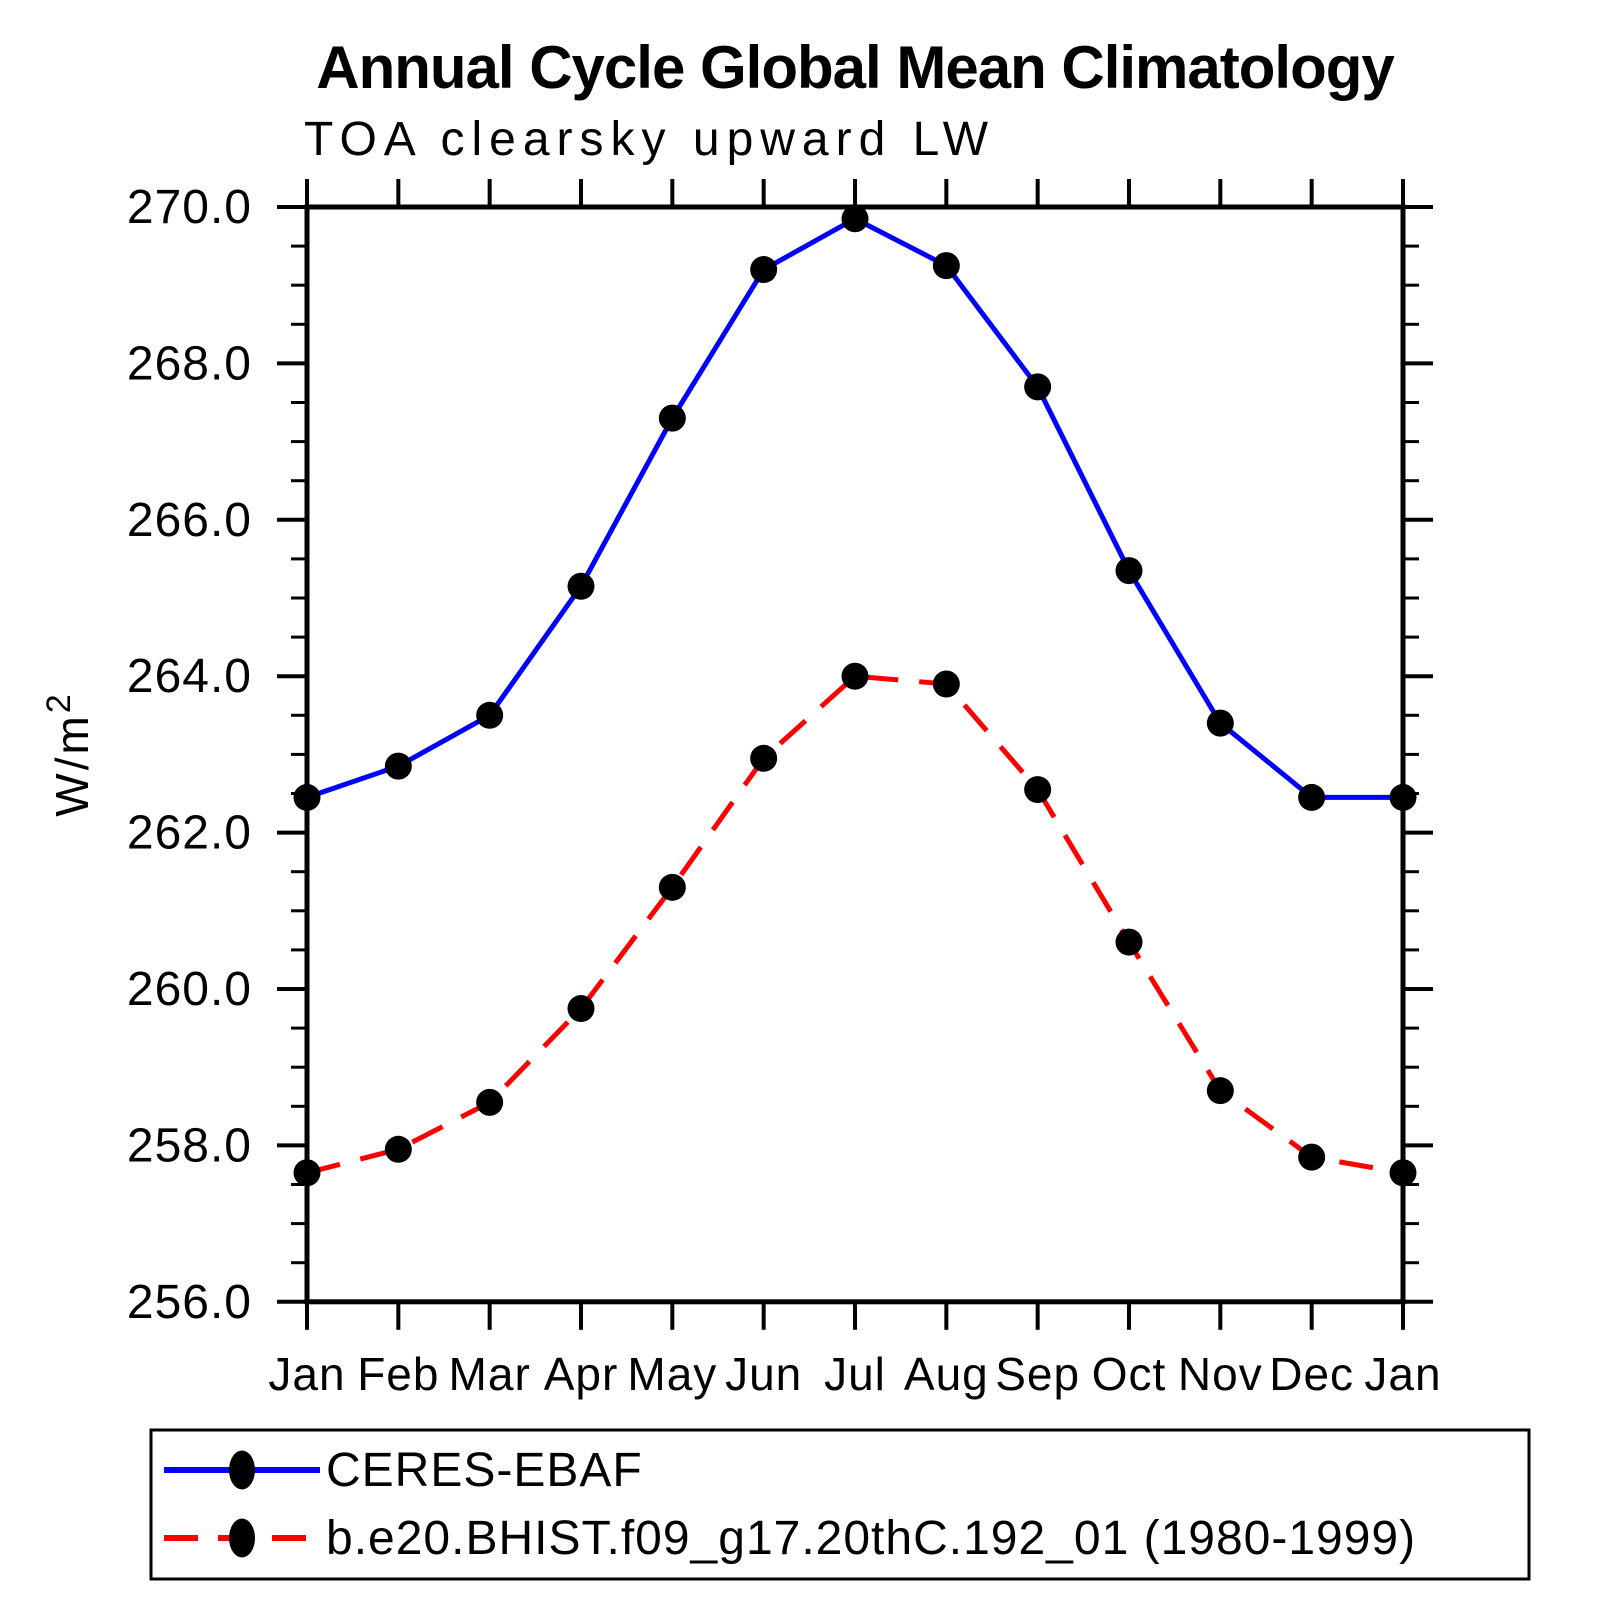  What do you see at coordinates (1311, 1374) in the screenshot?
I see `month-label: Dec` at bounding box center [1311, 1374].